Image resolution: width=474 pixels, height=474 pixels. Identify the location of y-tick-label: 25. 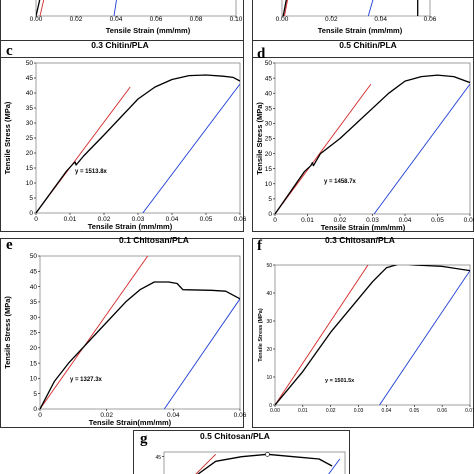
(30, 138).